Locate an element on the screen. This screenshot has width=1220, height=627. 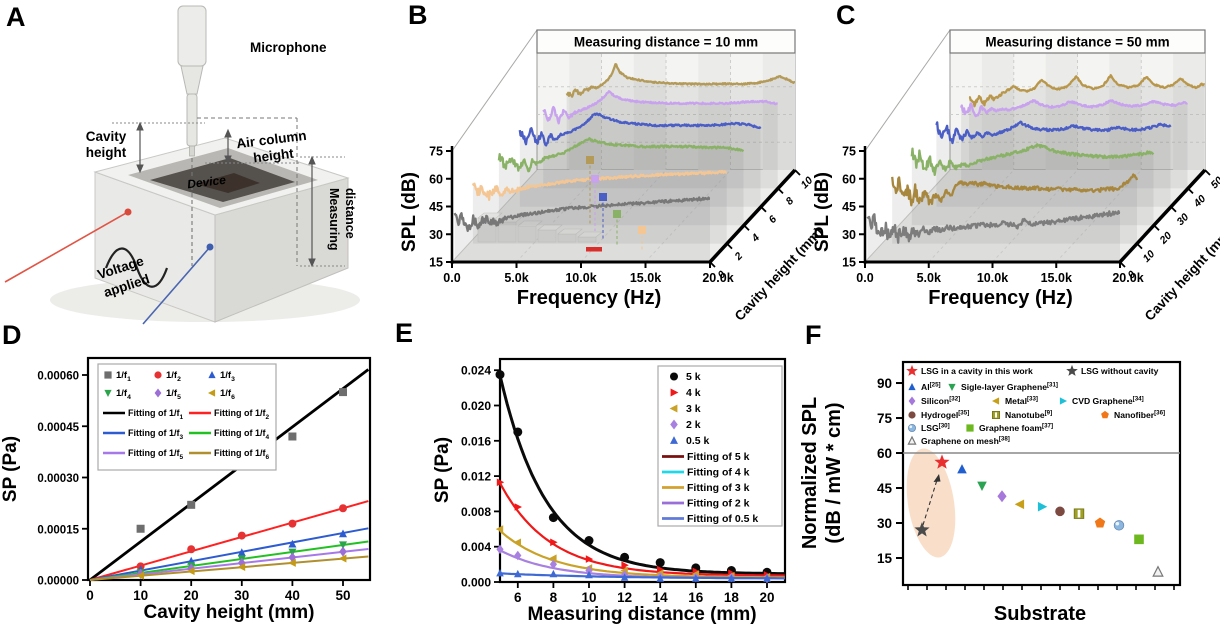
svg-text: 0.00000 is located at coordinates (58, 582).